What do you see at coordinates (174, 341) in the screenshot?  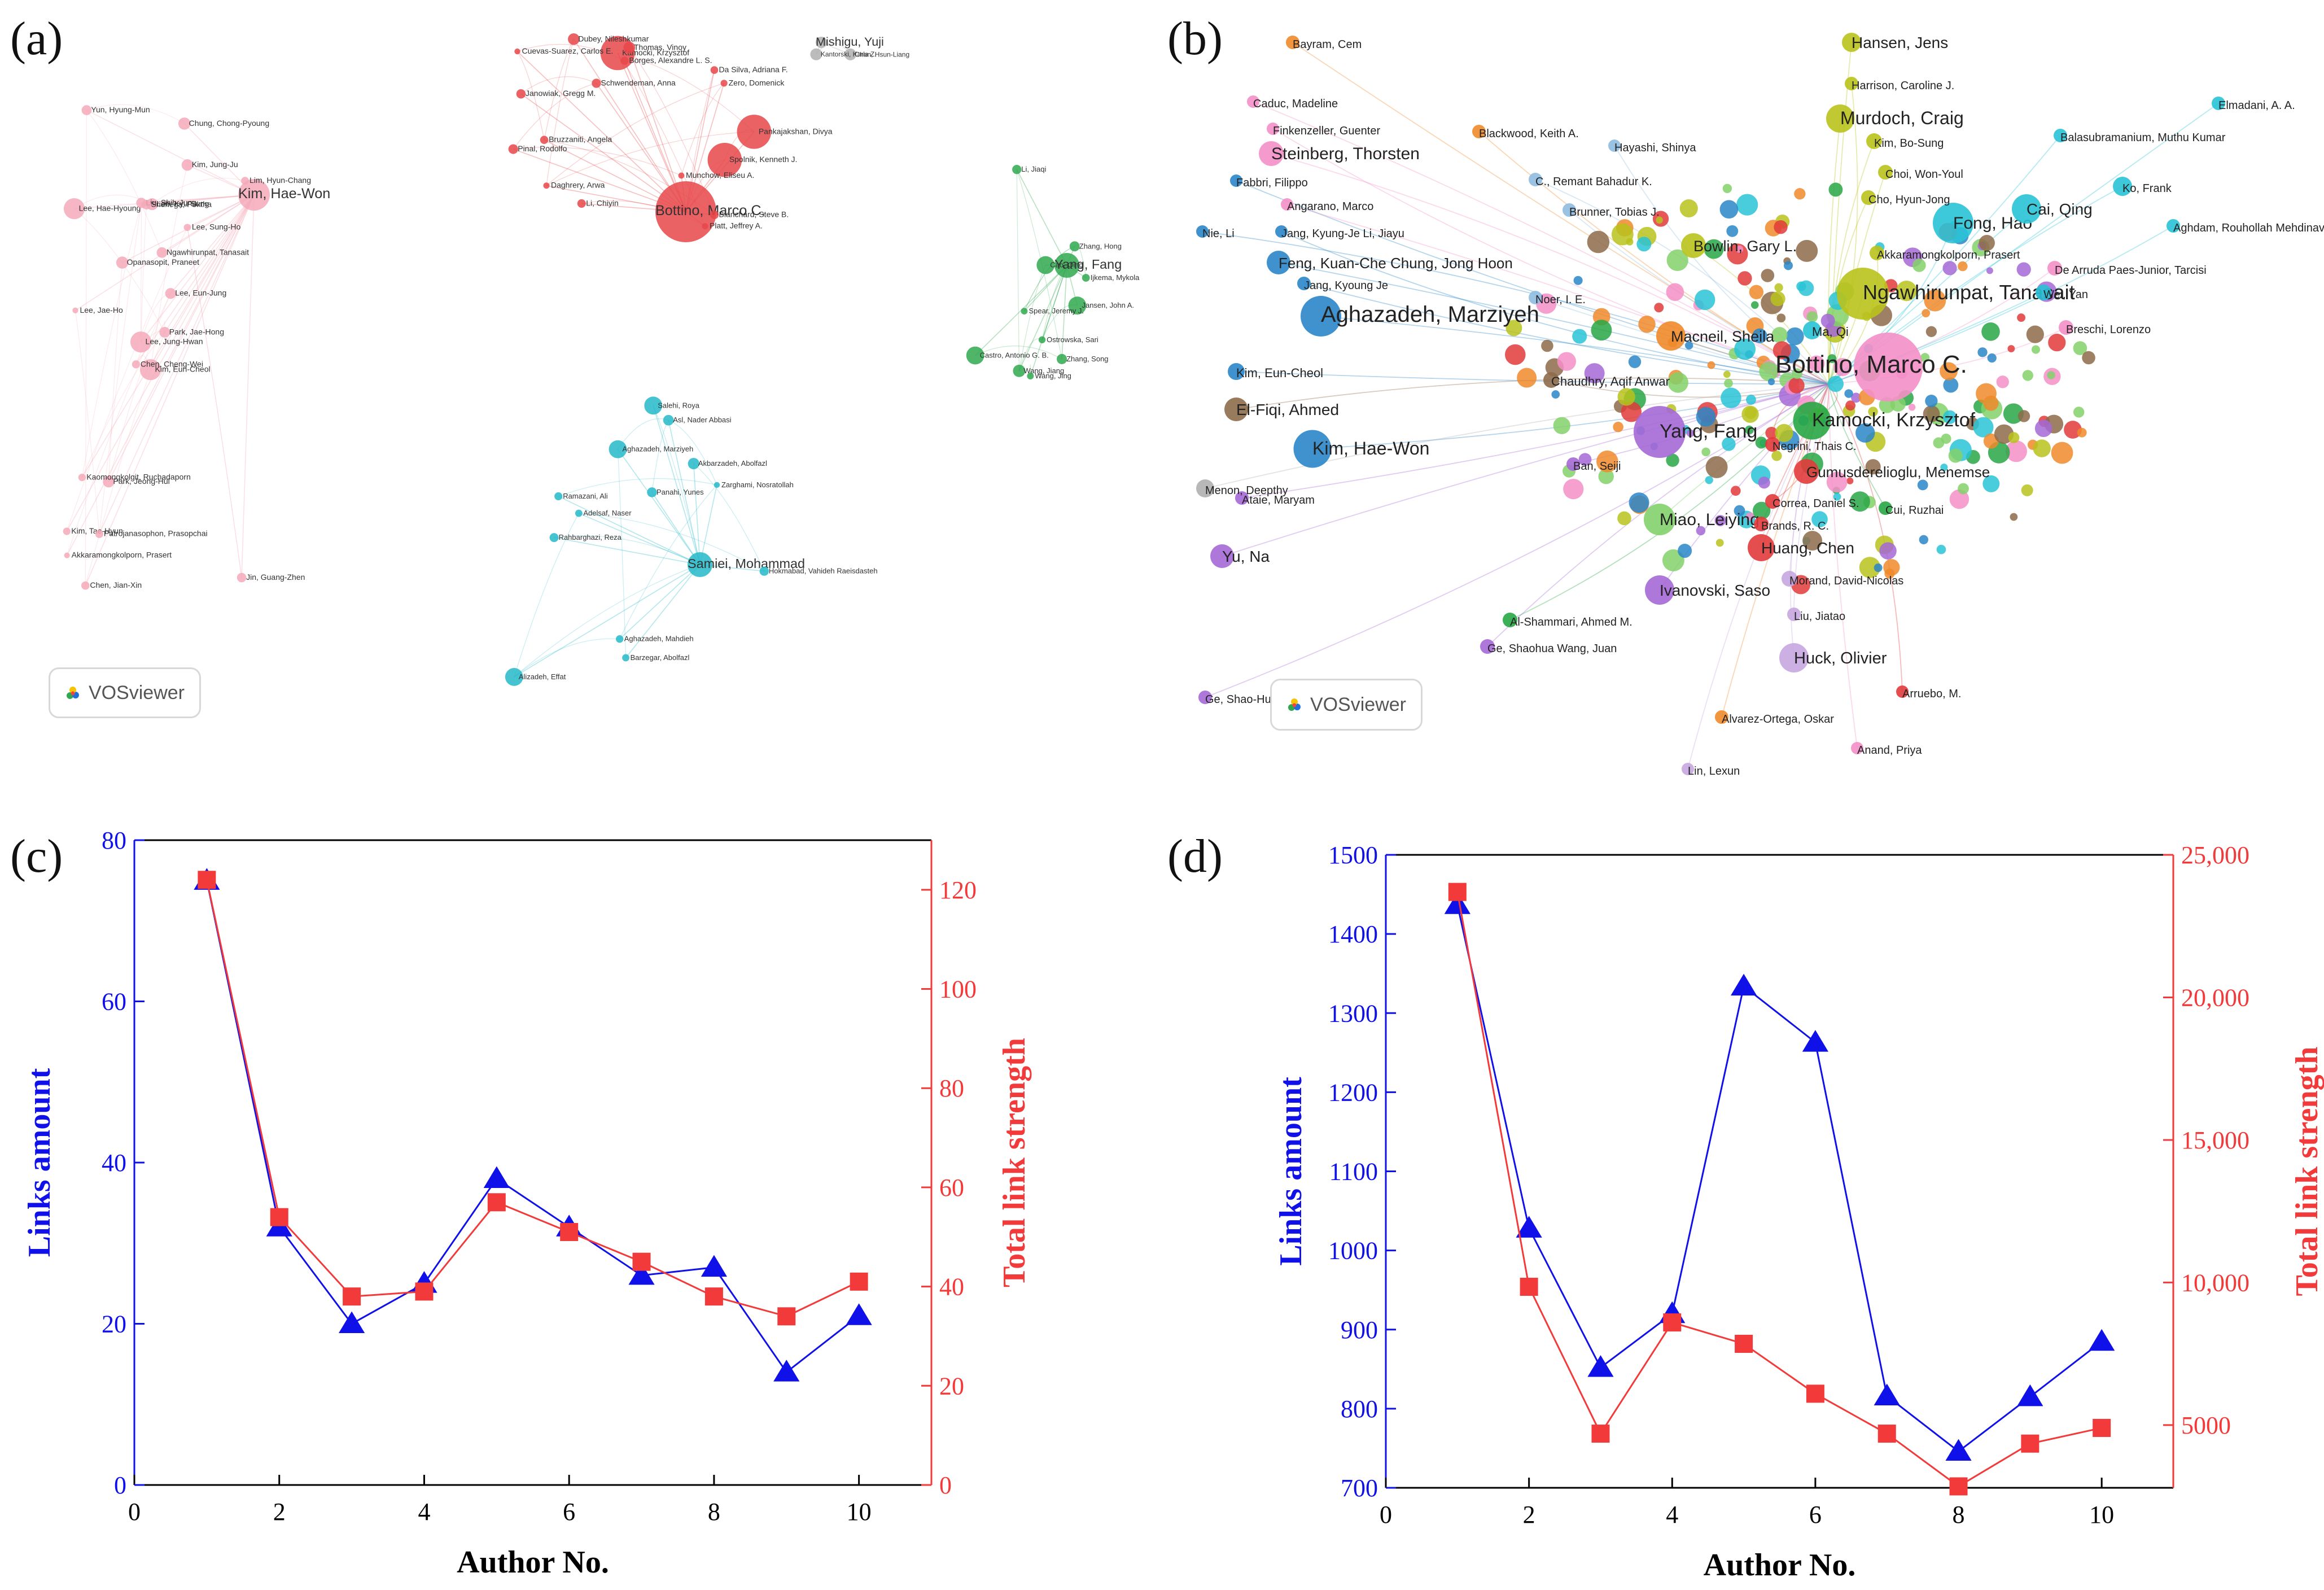 I see `network-node-label: Lee, Jung-Hwan` at bounding box center [174, 341].